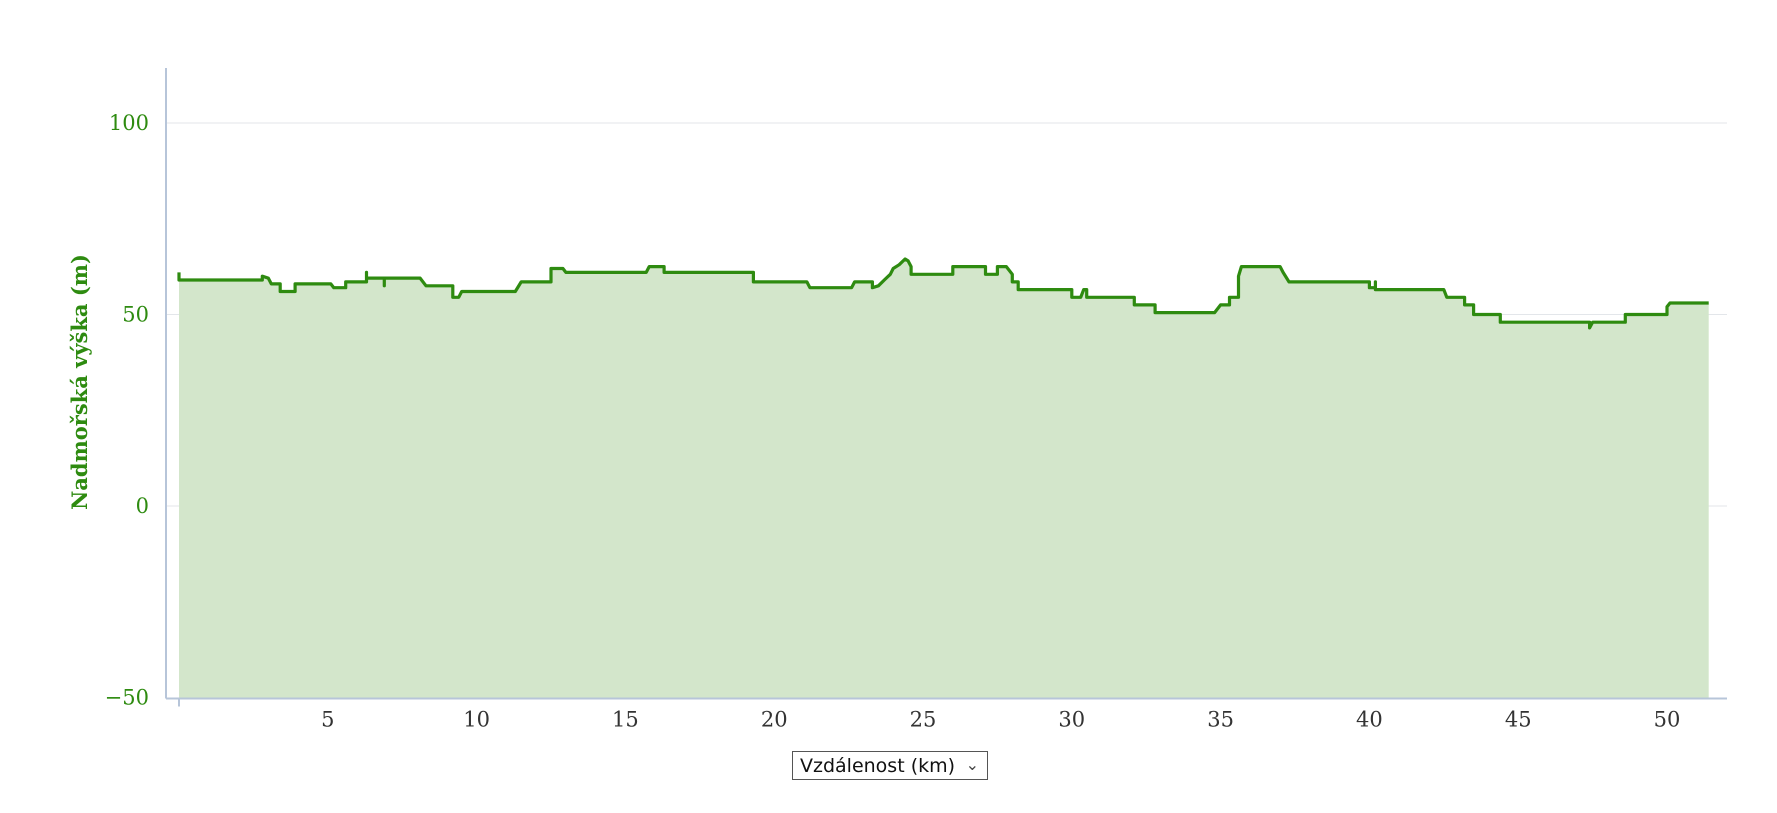 The height and width of the screenshot is (813, 1777). I want to click on x-tick-label: 50, so click(1667, 720).